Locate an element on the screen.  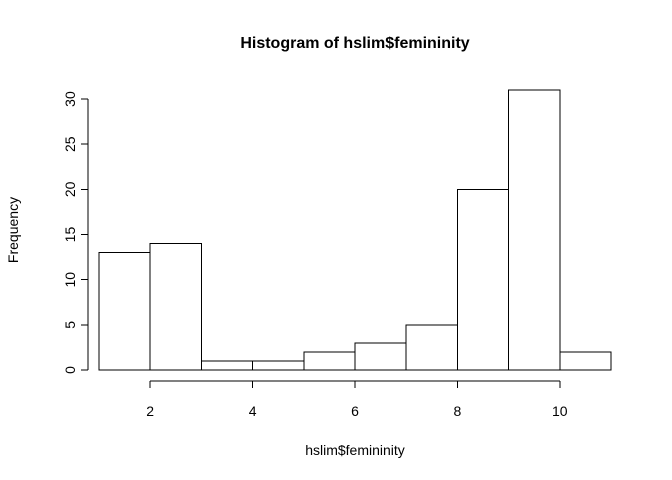
x-axis: 2 4 6 8 10 is located at coordinates (357, 399).